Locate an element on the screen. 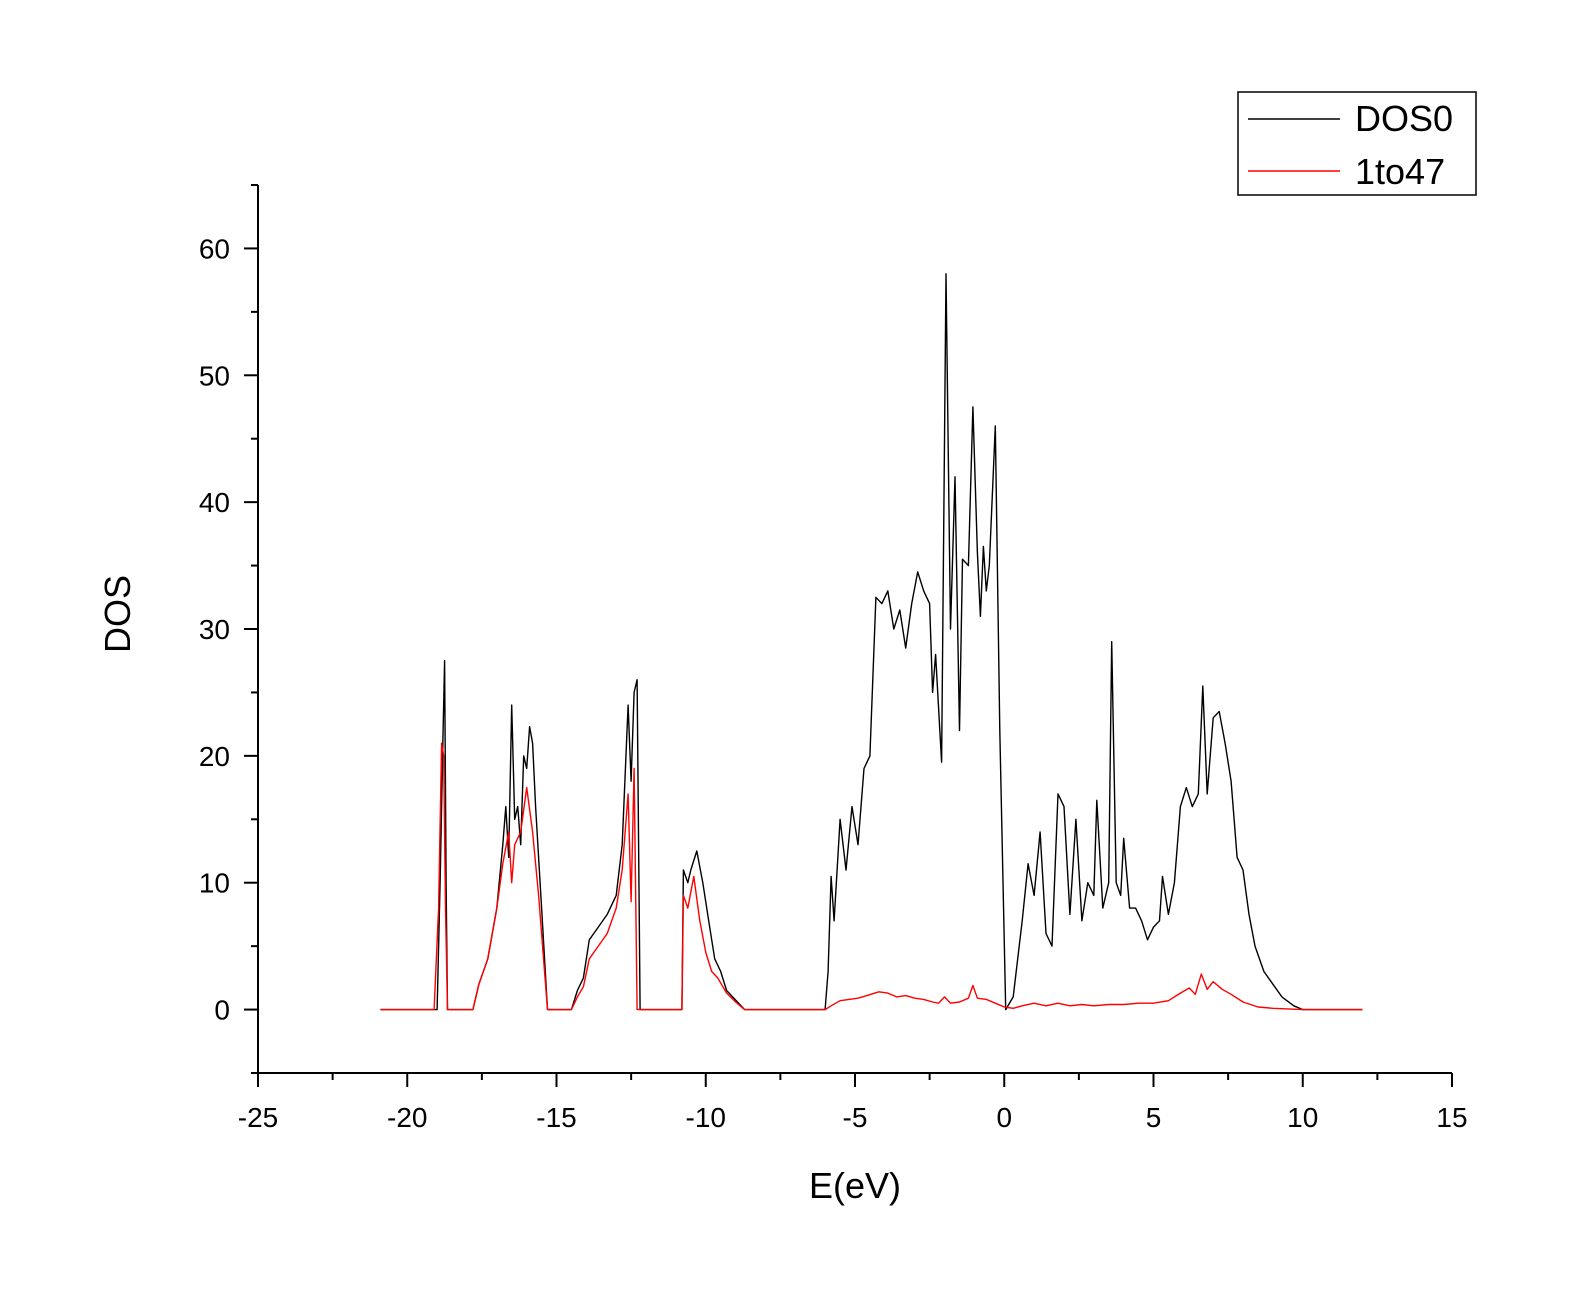 This screenshot has height=1299, width=1572. x-ticks: -25 -20 -15 -10 -5 0 5 10 15 is located at coordinates (853, 1103).